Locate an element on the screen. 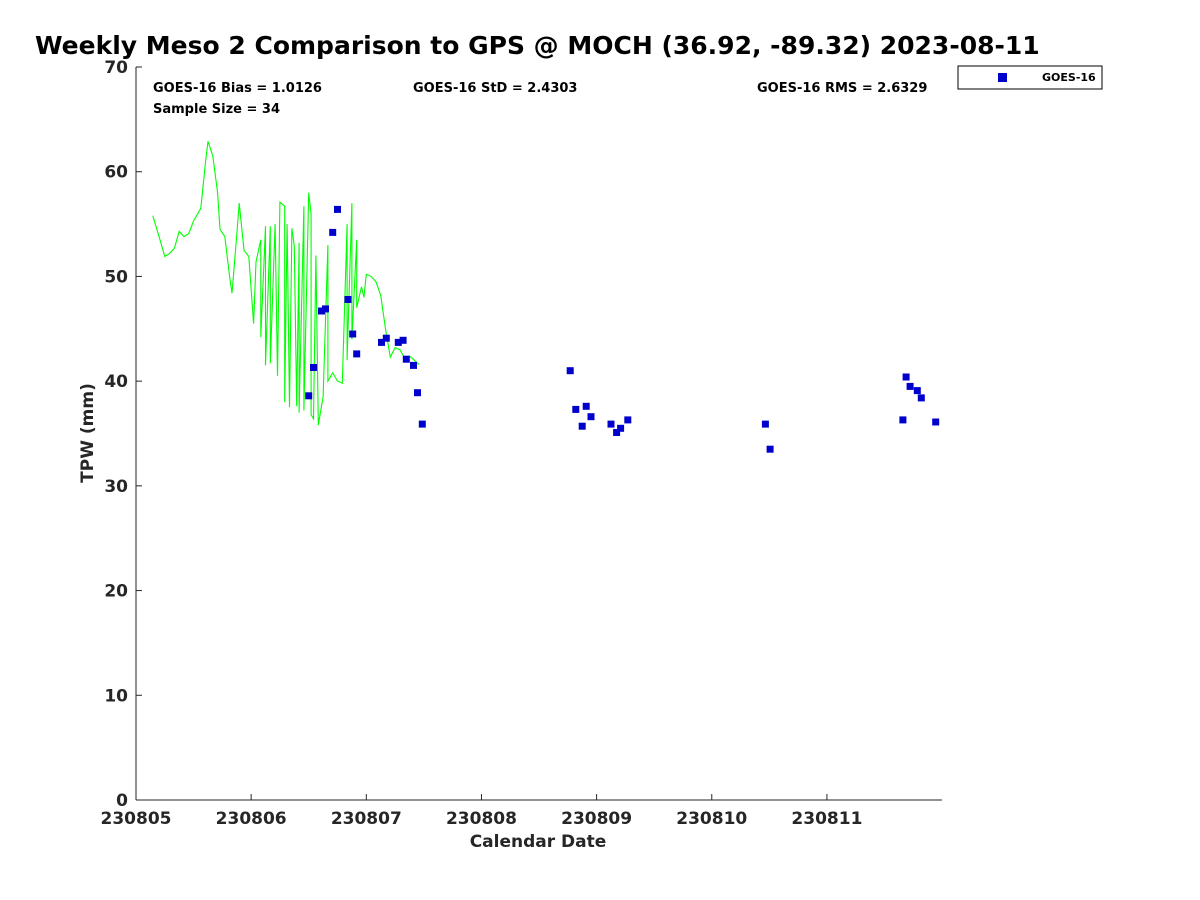  y-tick-label: 70 is located at coordinates (116, 68).